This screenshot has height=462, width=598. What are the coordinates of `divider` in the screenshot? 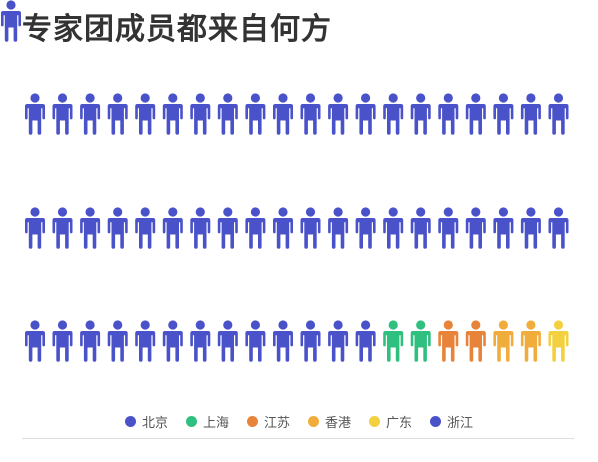 It's located at (298, 438).